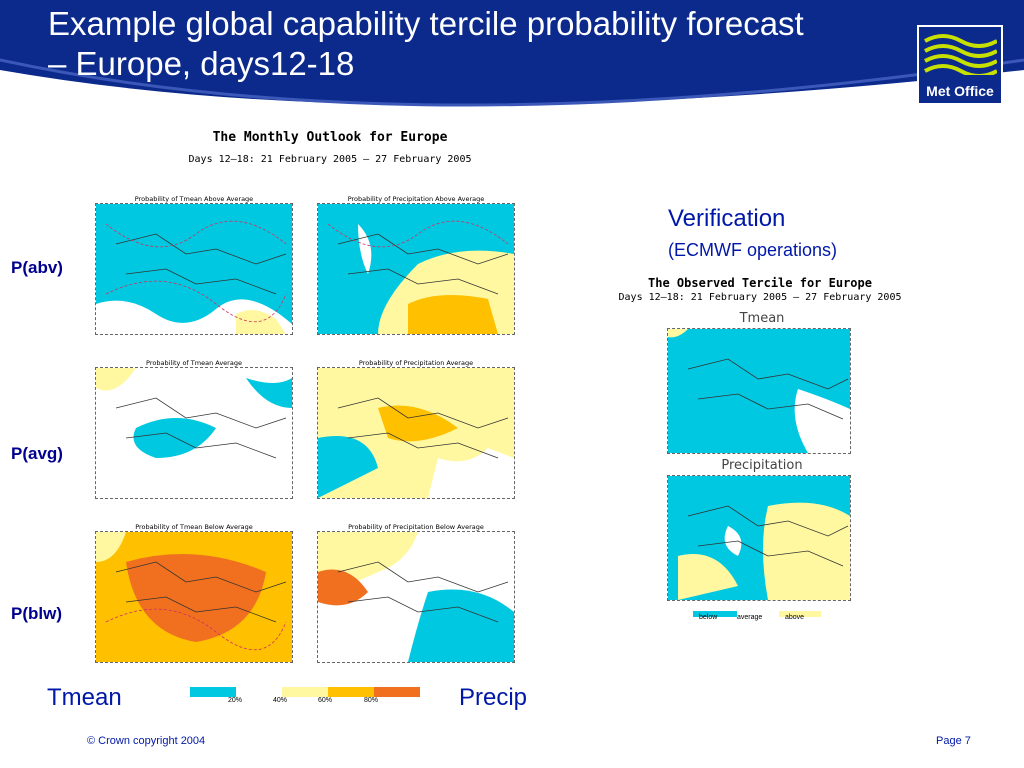 The height and width of the screenshot is (768, 1024). What do you see at coordinates (36, 613) in the screenshot?
I see `row-label-below: P(blw)` at bounding box center [36, 613].